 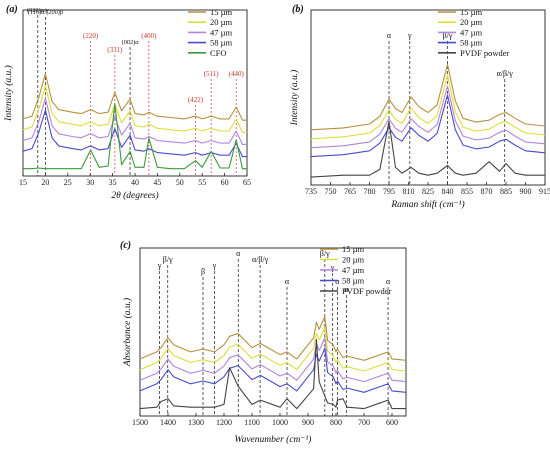 What do you see at coordinates (218, 53) in the screenshot?
I see `legend-label: CFO` at bounding box center [218, 53].